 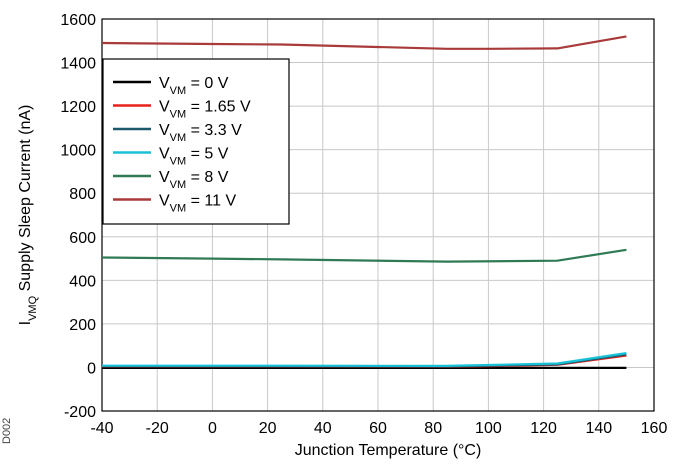 What do you see at coordinates (378, 428) in the screenshot?
I see `x-tick-label: 60` at bounding box center [378, 428].